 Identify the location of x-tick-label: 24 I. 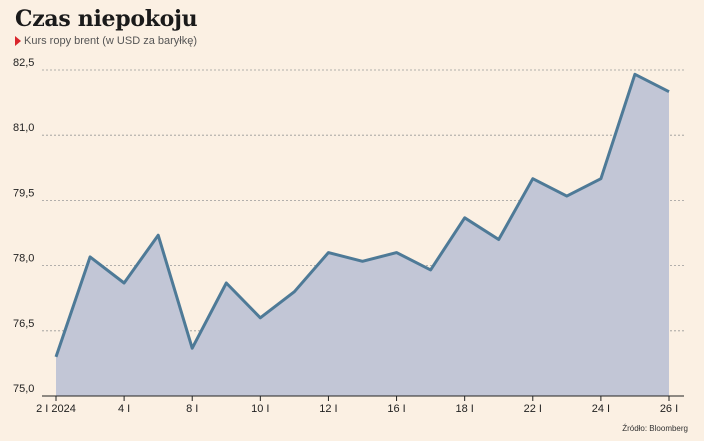
(601, 409).